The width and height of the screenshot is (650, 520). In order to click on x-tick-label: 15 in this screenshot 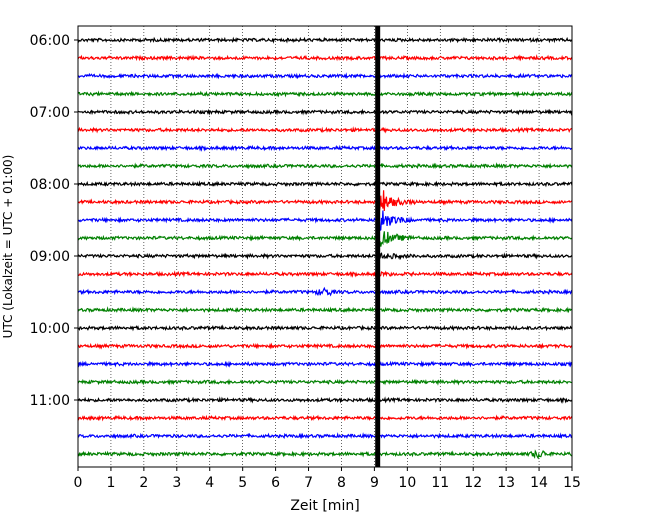, I will do `click(572, 483)`.